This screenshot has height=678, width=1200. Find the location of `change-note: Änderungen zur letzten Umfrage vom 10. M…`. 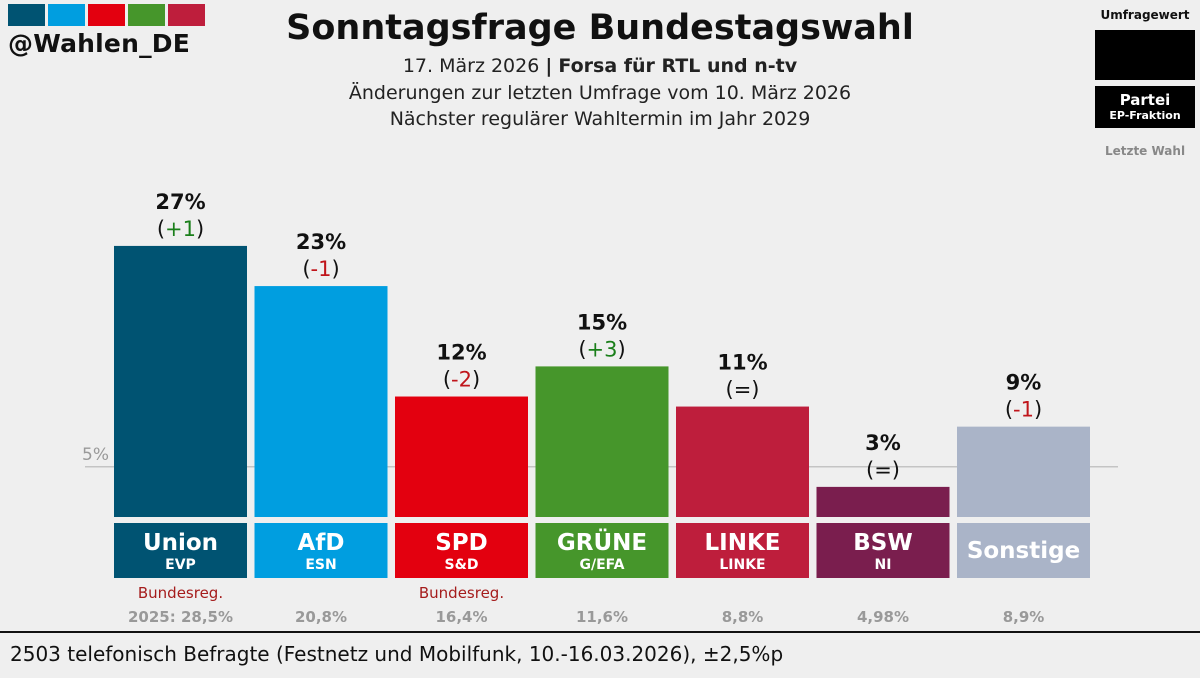

change-note: Änderungen zur letzten Umfrage vom 10. M… is located at coordinates (600, 93).